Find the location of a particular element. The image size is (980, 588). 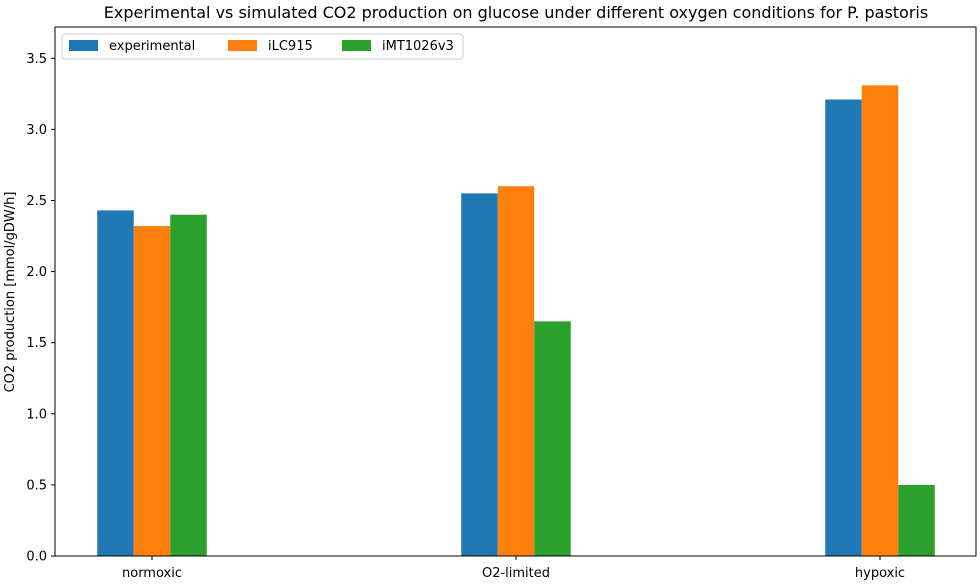

y-axis-label: CO2 production [mmol/gDW/h] is located at coordinates (10, 292).